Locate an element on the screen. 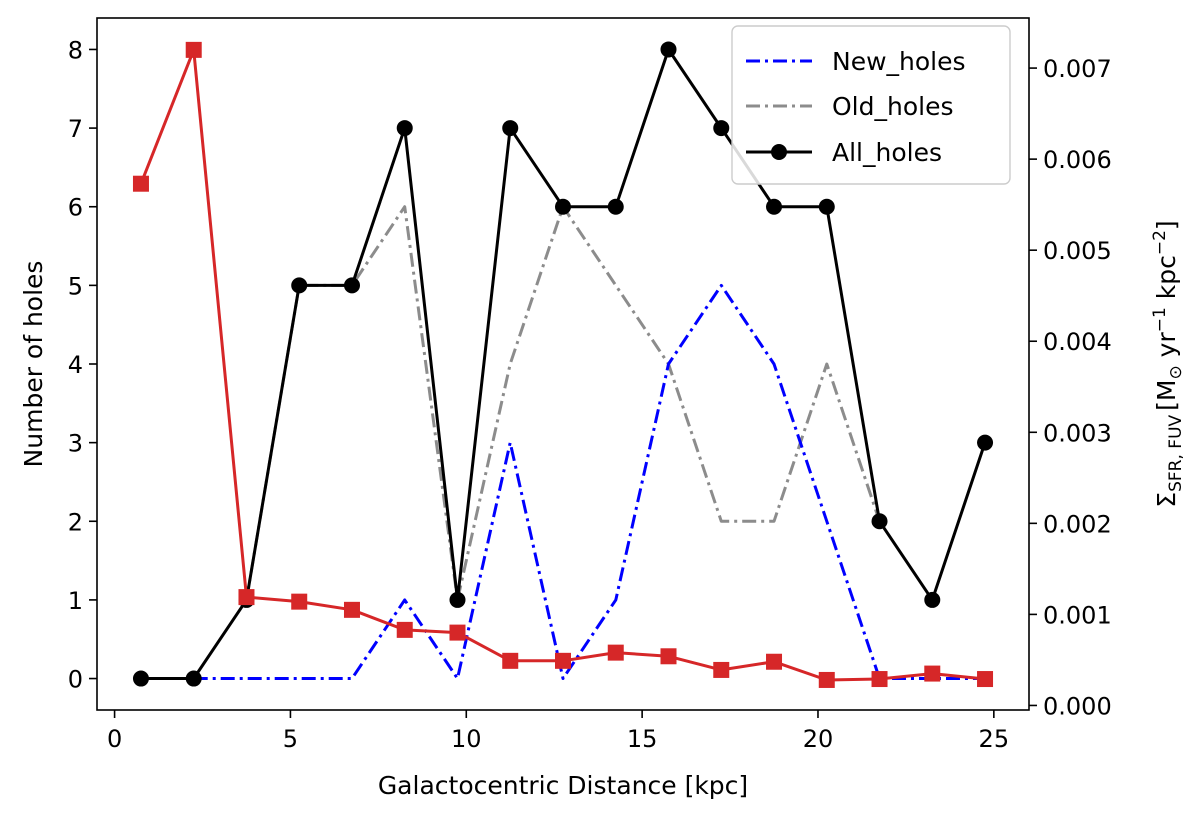 This screenshot has width=1200, height=819. y-right-tick-label: 0.002 is located at coordinates (1077, 524).